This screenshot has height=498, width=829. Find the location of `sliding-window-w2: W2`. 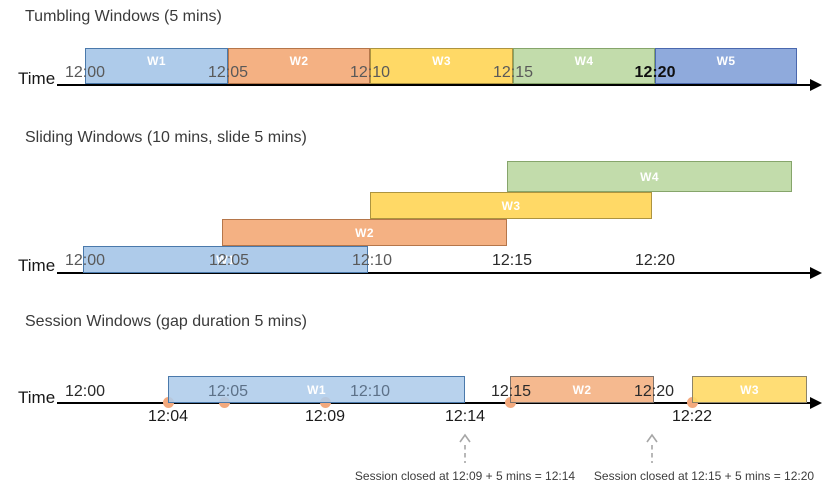

sliding-window-w2: W2 is located at coordinates (364, 232).